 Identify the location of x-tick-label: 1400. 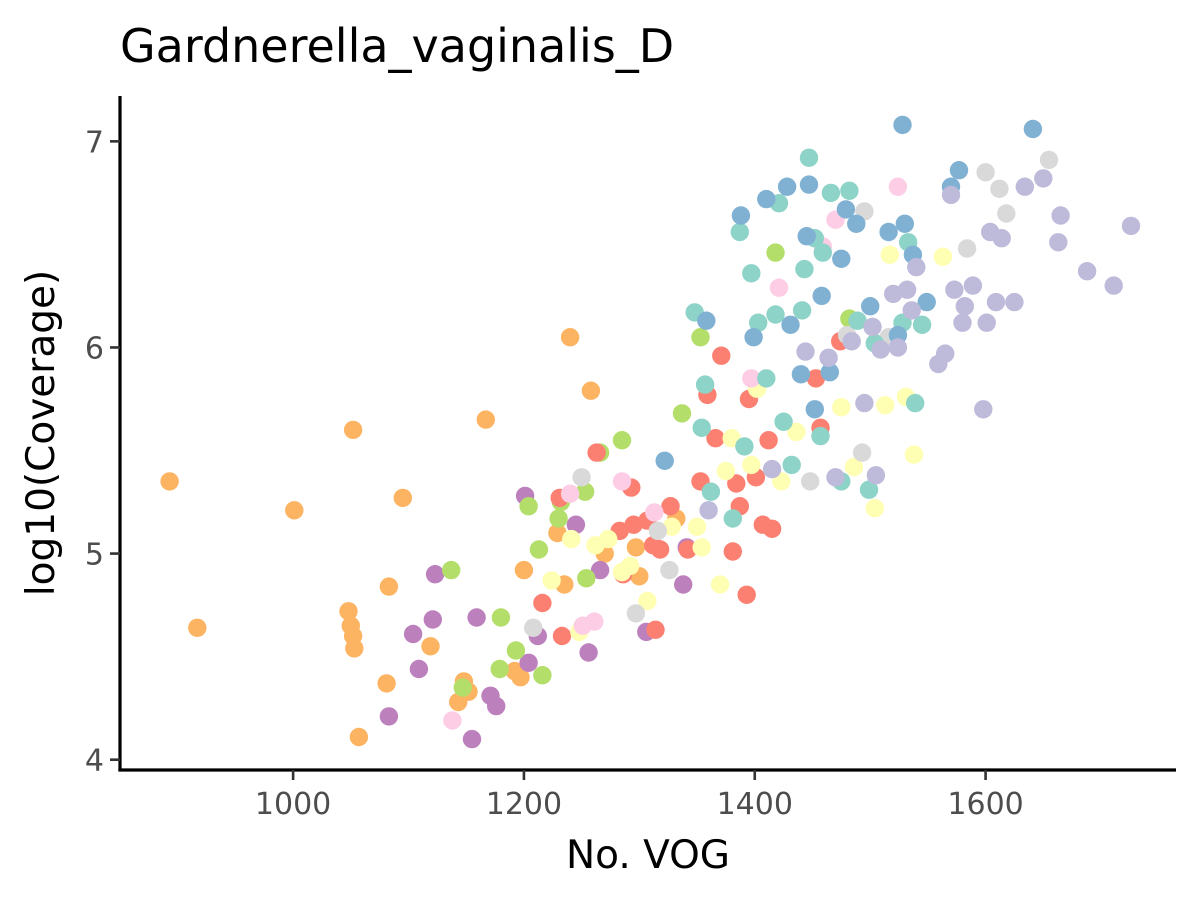
(755, 804).